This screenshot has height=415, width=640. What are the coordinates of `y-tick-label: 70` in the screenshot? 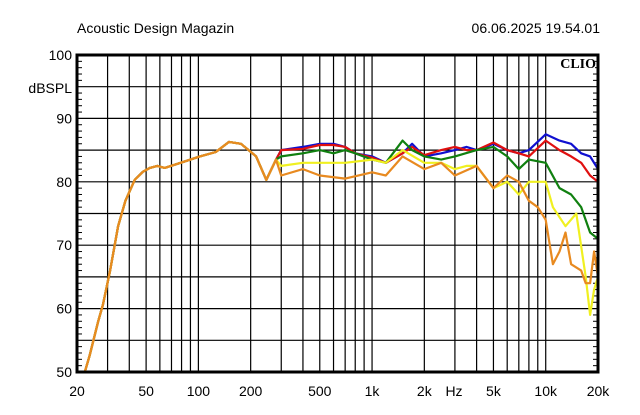 It's located at (64, 245).